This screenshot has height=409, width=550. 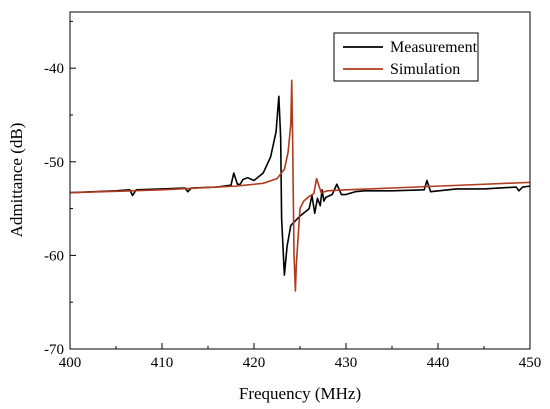 I want to click on x-tick-label-400: 400, so click(x=70, y=363).